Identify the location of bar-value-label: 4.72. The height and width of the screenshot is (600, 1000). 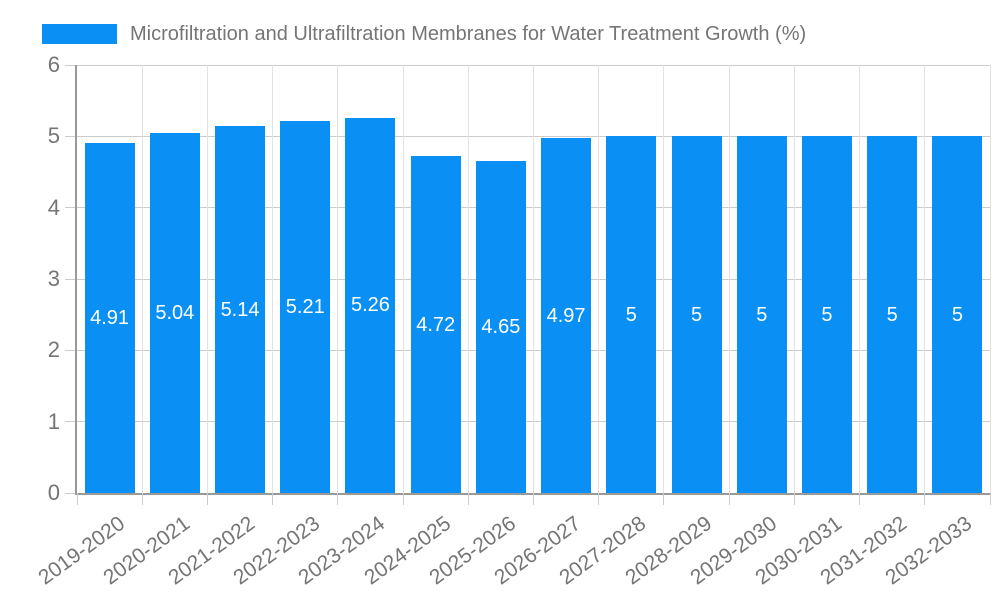
(436, 324).